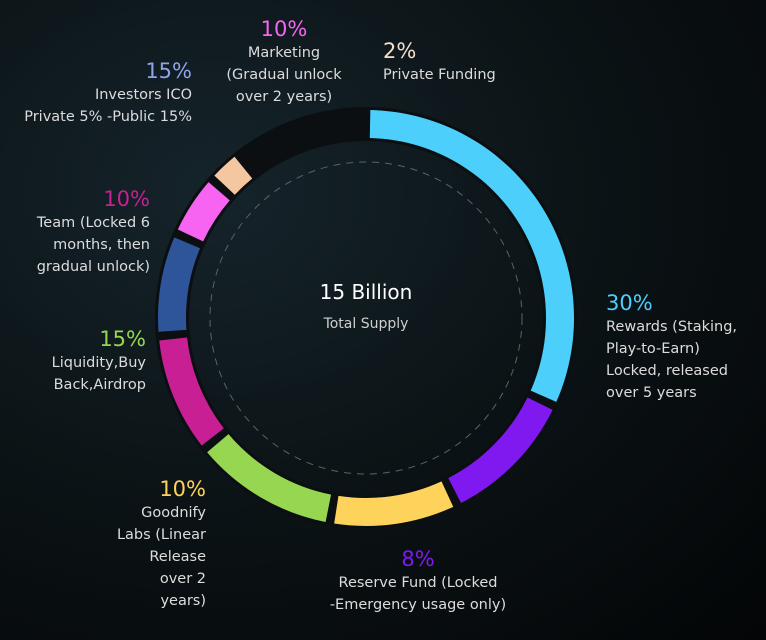 Image resolution: width=766 pixels, height=640 pixels. I want to click on label-investors: 15% Investors ICO Private 5% -Public 15%, so click(98, 93).